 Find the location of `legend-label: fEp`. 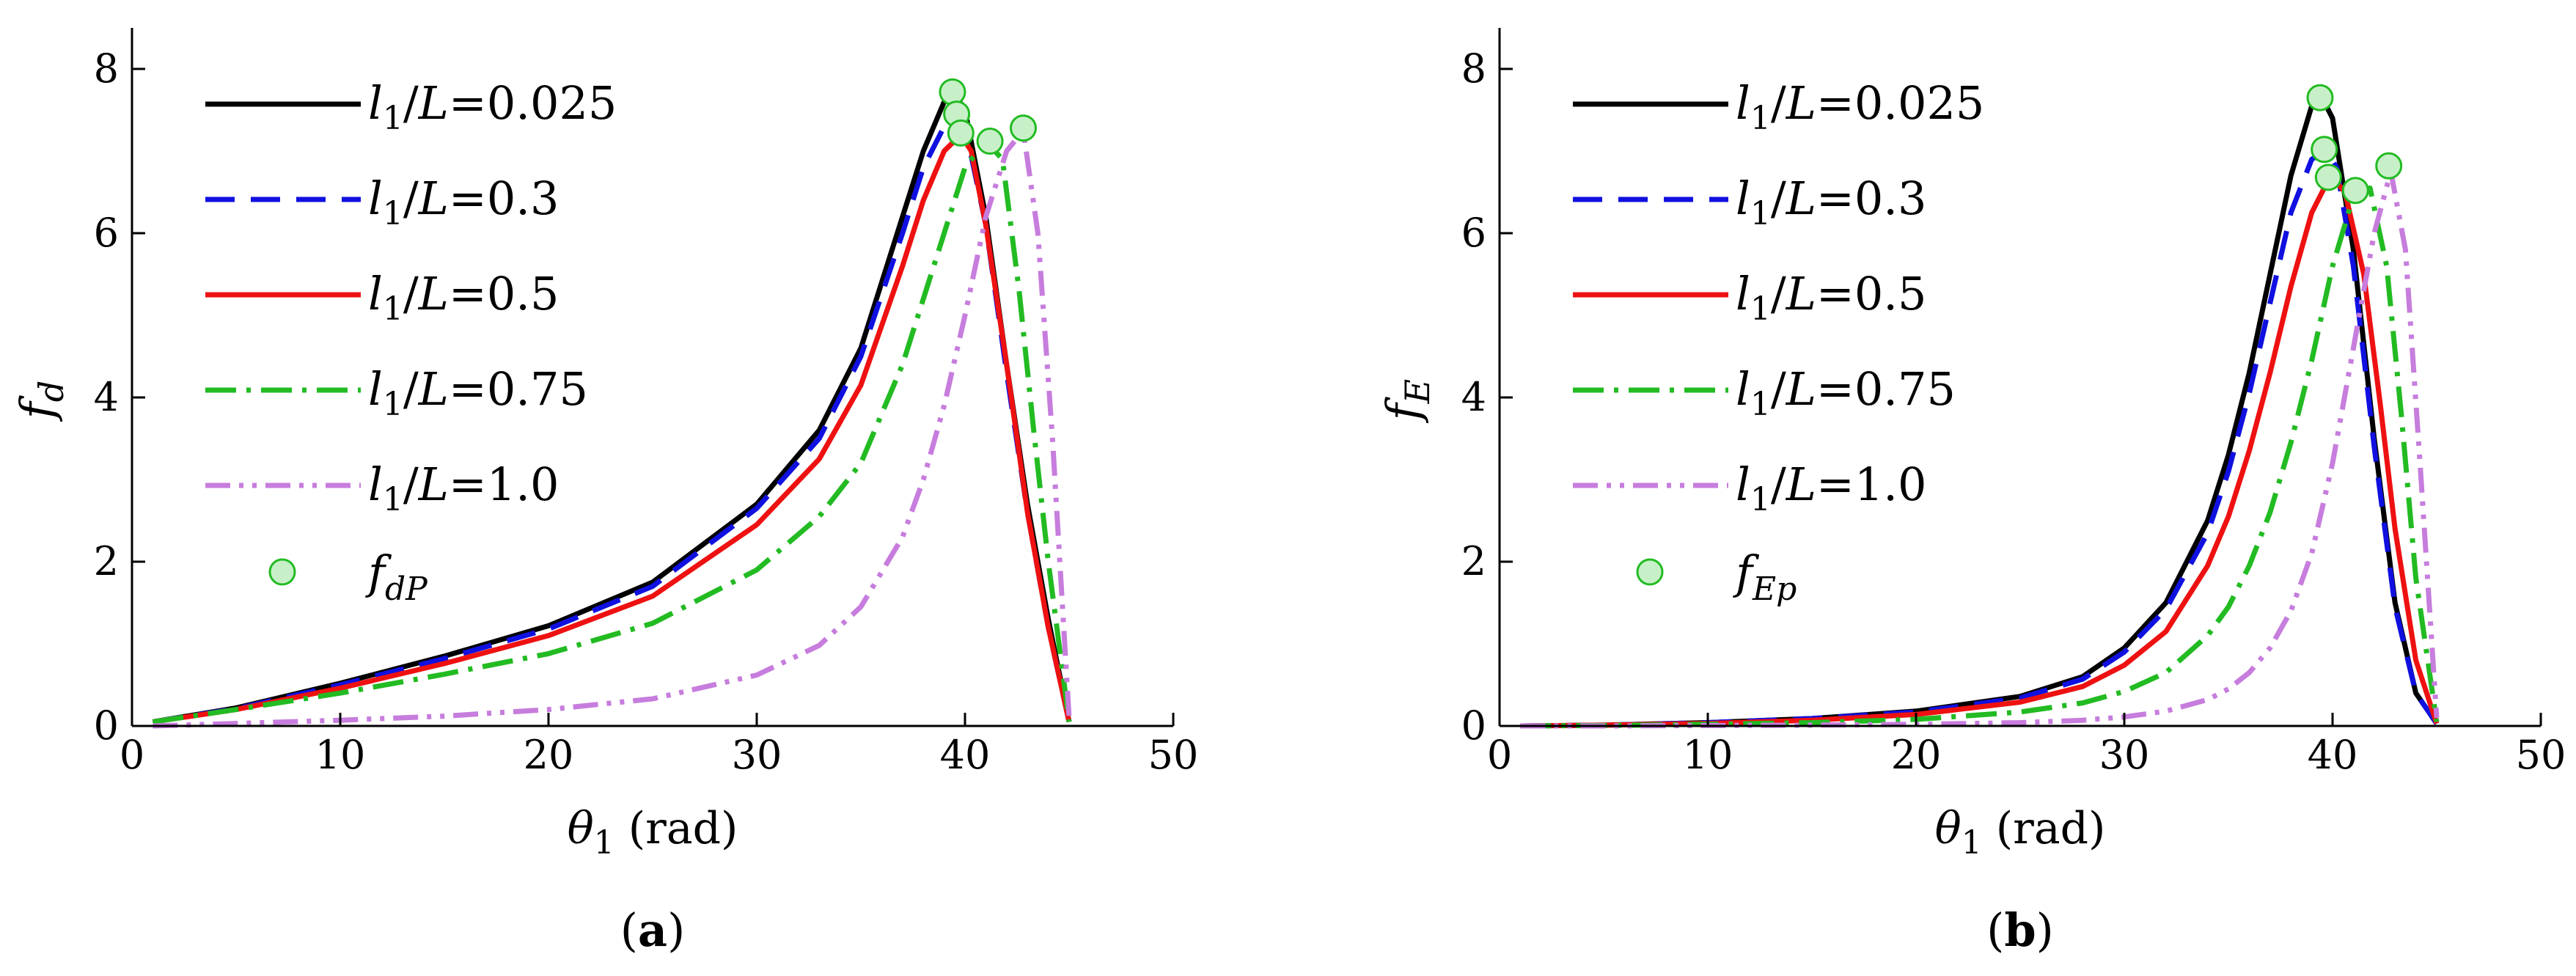

legend-label: fEp is located at coordinates (1765, 577).